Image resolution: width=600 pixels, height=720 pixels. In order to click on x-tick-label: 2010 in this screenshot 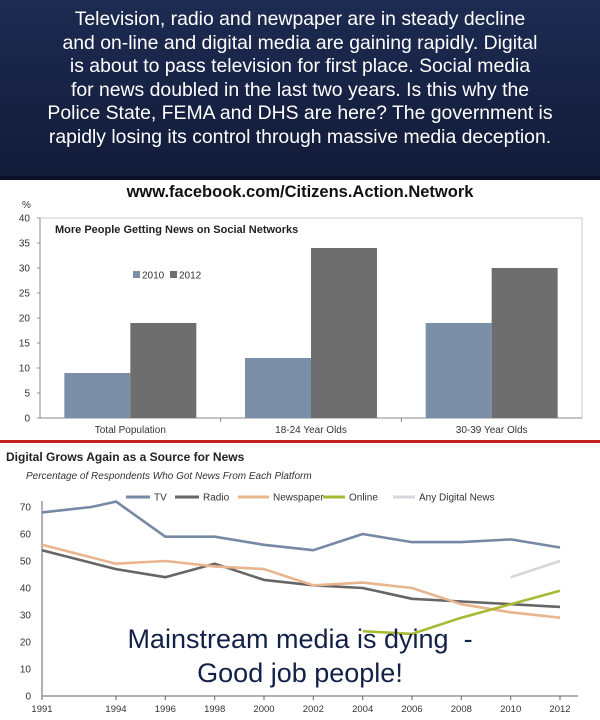, I will do `click(510, 709)`.